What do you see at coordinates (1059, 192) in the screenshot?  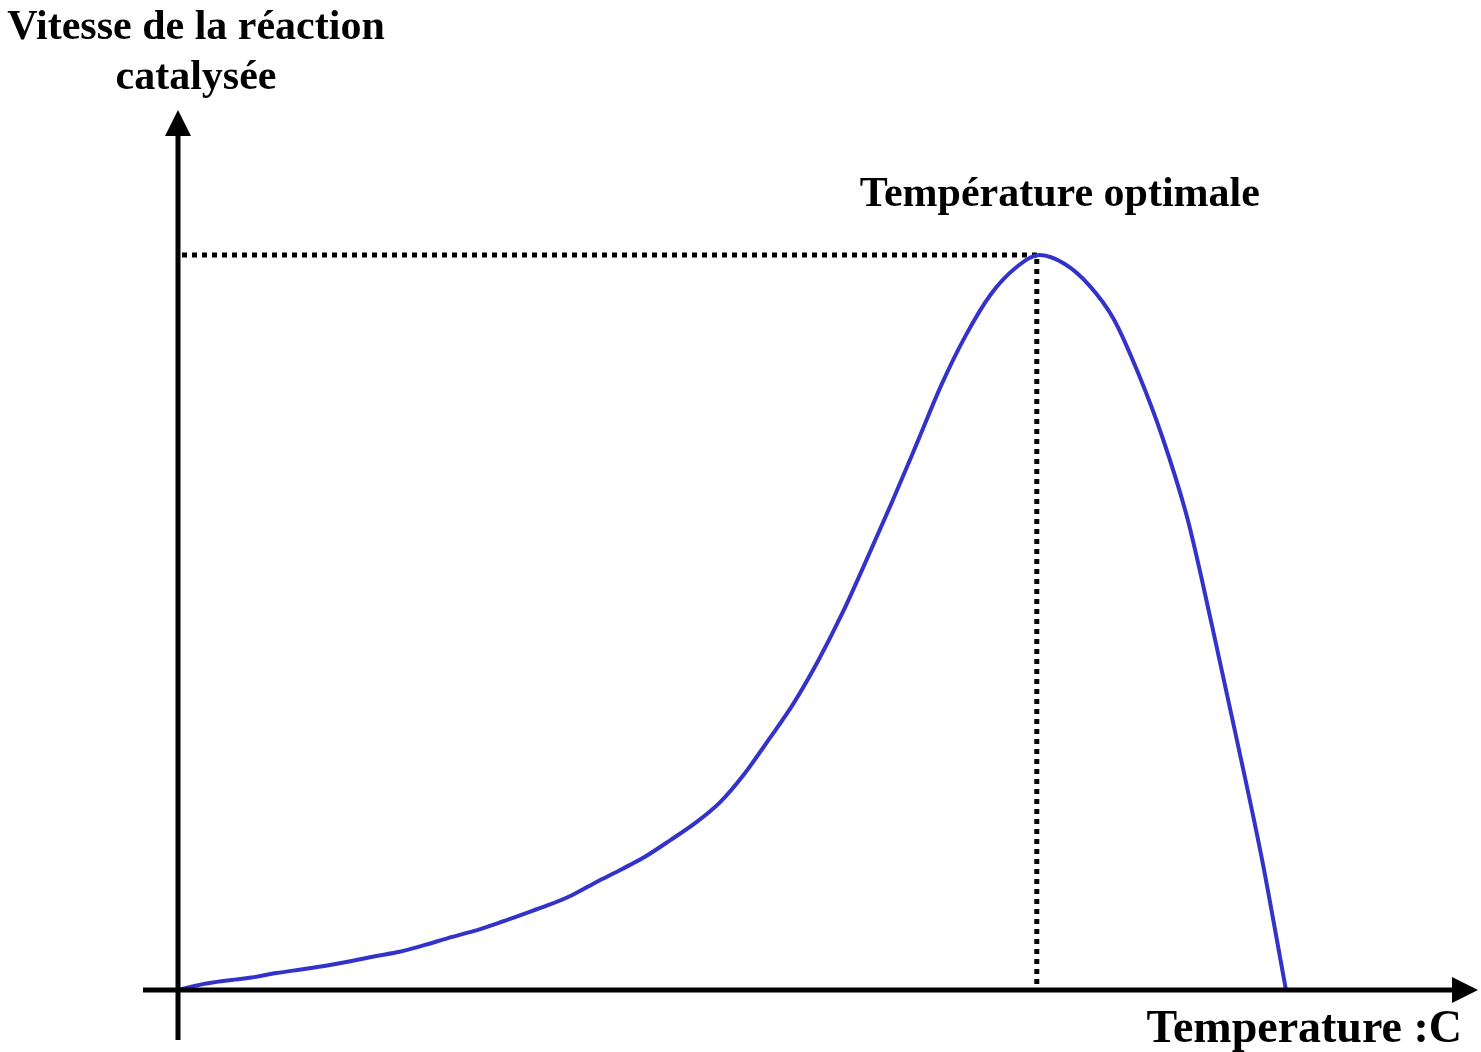 I see `ref-line-label: Température optimale` at bounding box center [1059, 192].